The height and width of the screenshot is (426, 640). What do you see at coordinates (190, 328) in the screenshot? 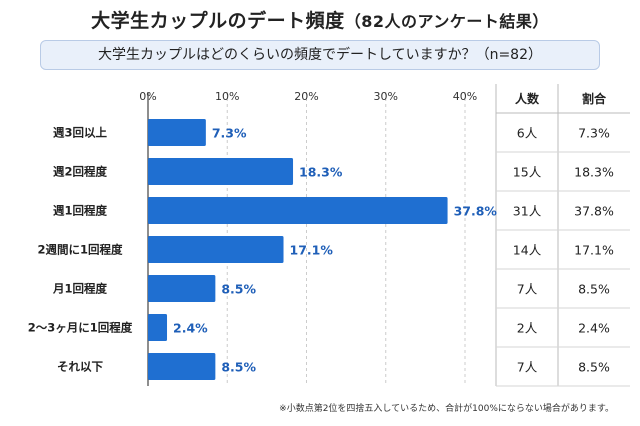
I see `bar-value-label: 2.4%` at bounding box center [190, 328].